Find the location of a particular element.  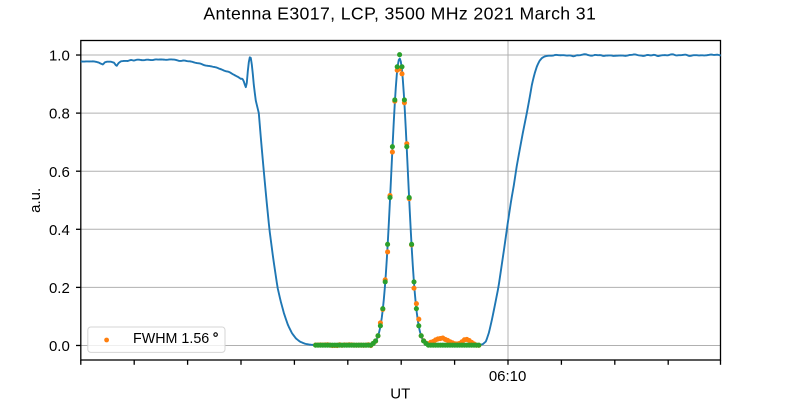

svg-text: 0.4 is located at coordinates (59, 230).